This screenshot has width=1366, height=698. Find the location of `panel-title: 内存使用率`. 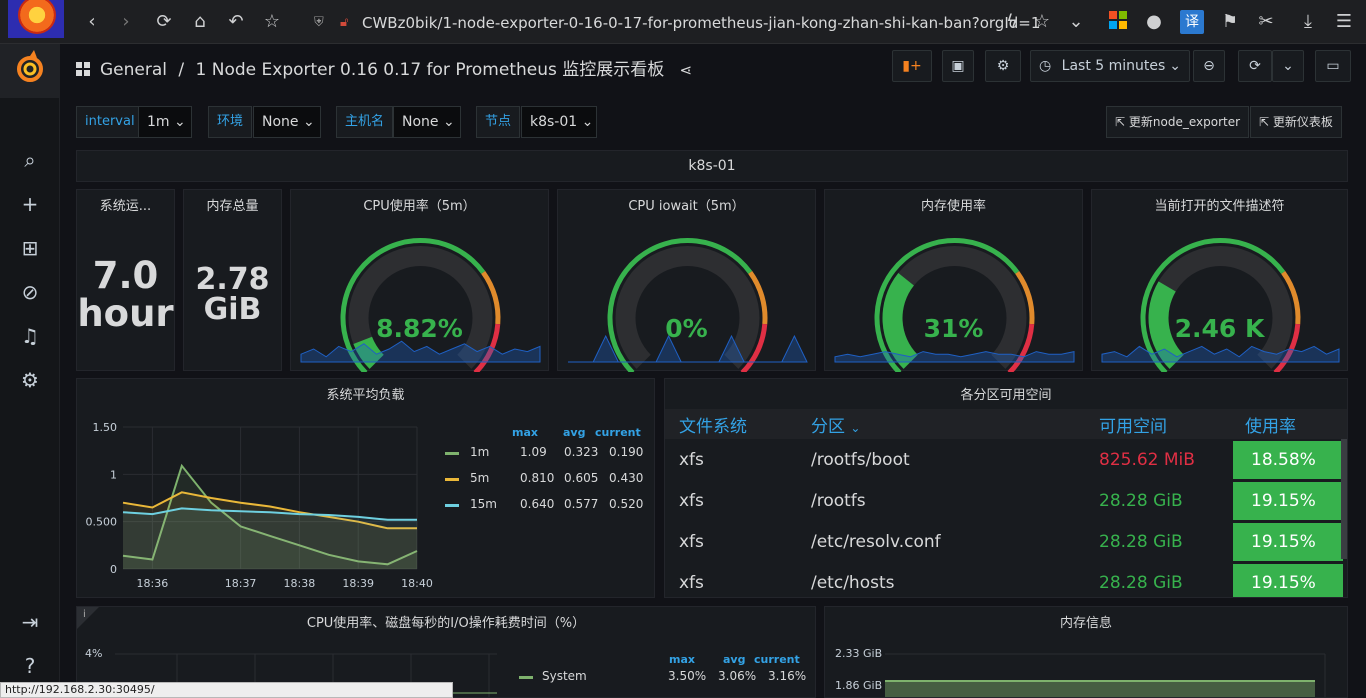

panel-title: 内存使用率 is located at coordinates (953, 206).